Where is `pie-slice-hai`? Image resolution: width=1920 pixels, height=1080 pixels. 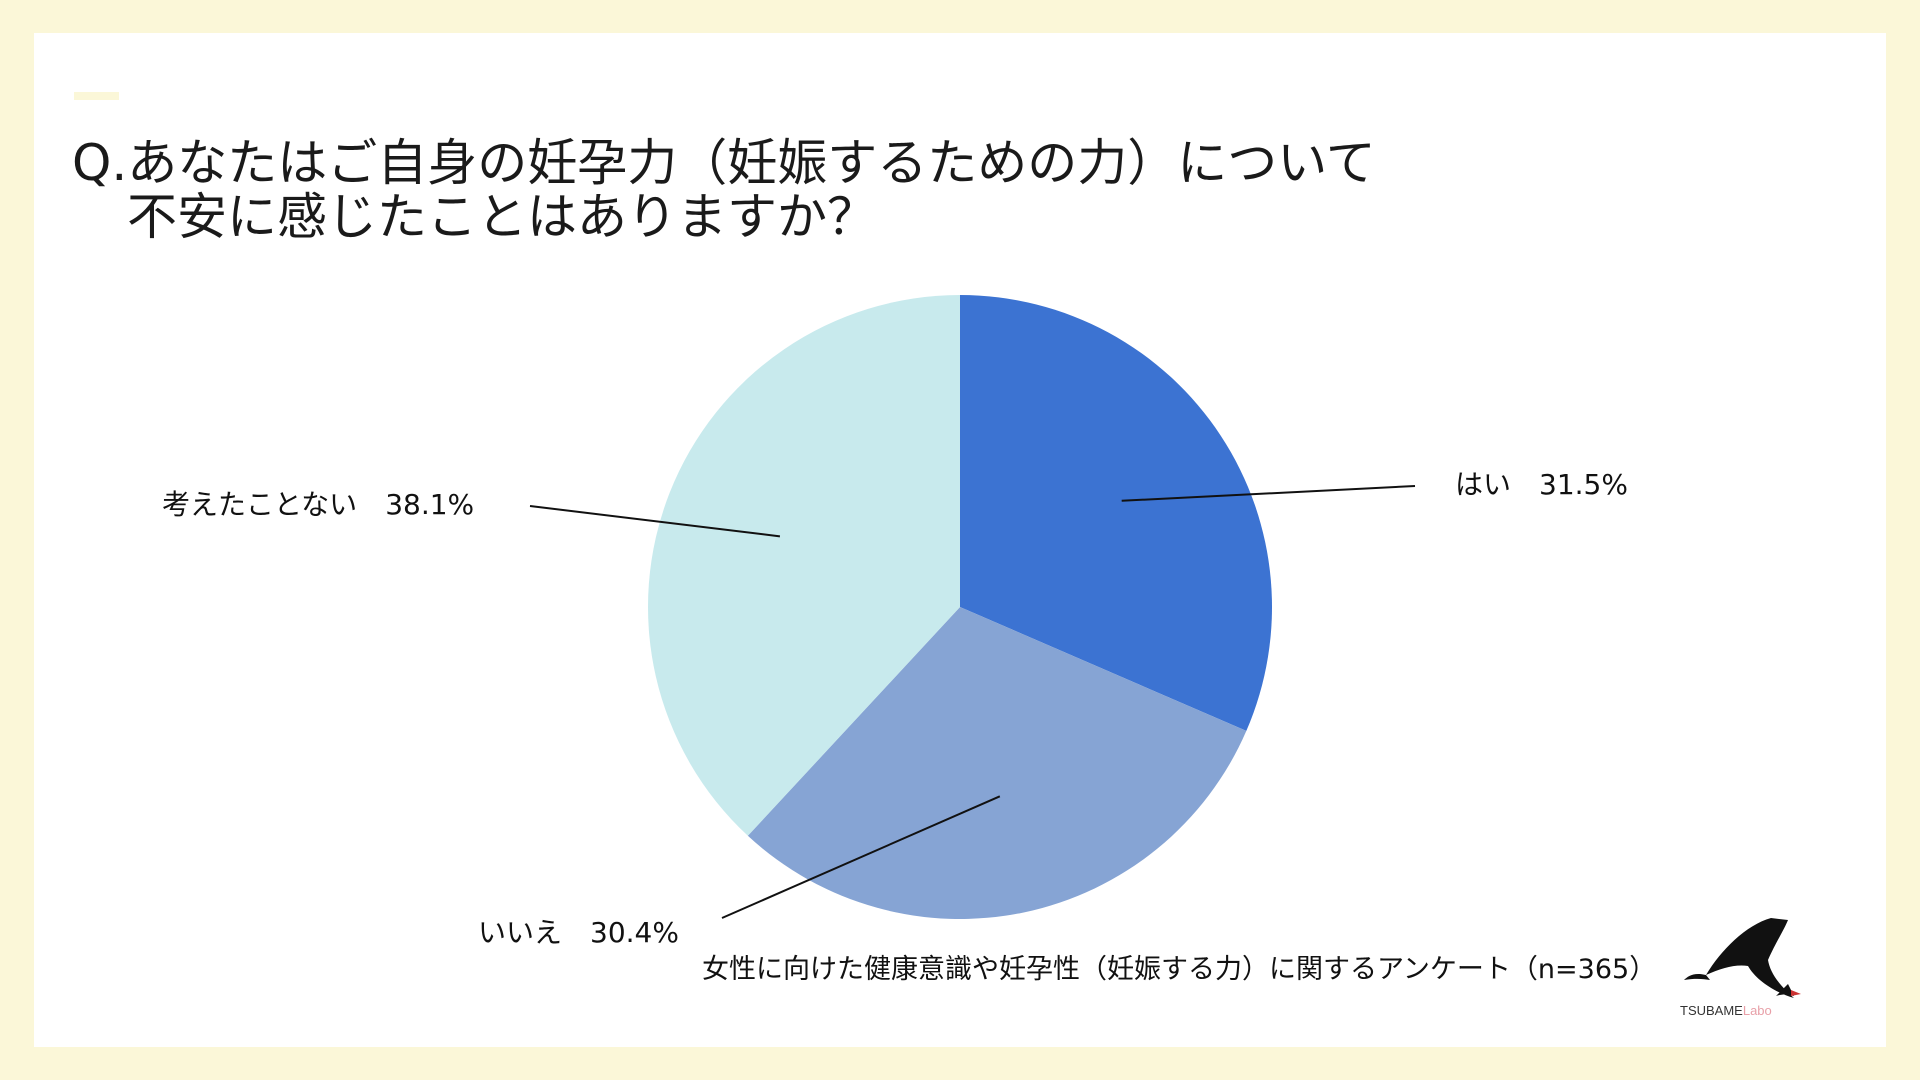 pie-slice-hai is located at coordinates (1116, 513).